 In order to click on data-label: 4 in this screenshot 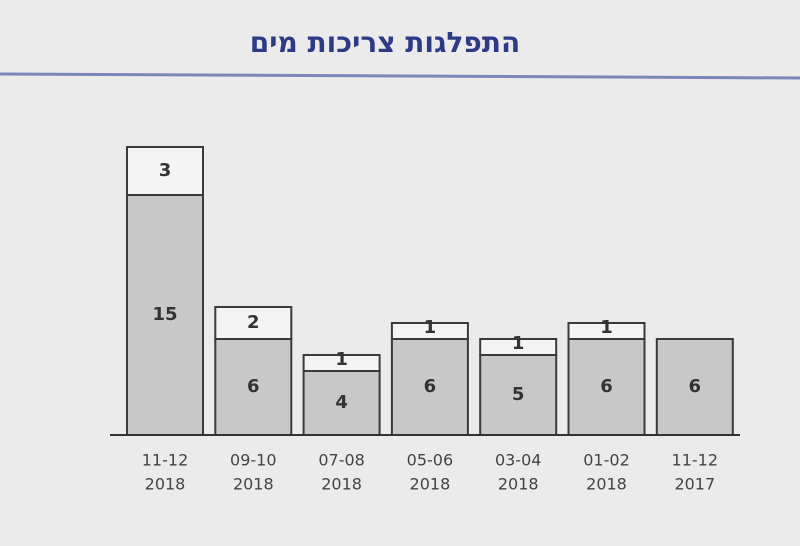, I will do `click(341, 402)`.